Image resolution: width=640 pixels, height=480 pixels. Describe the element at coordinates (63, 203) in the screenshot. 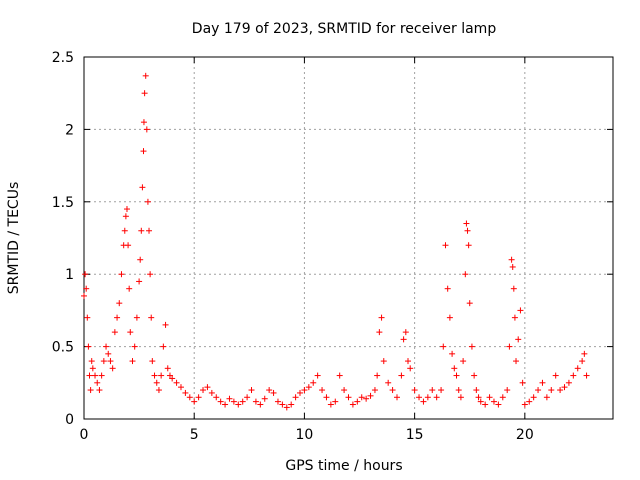

I see `y-tick-label: 1.5` at that location.